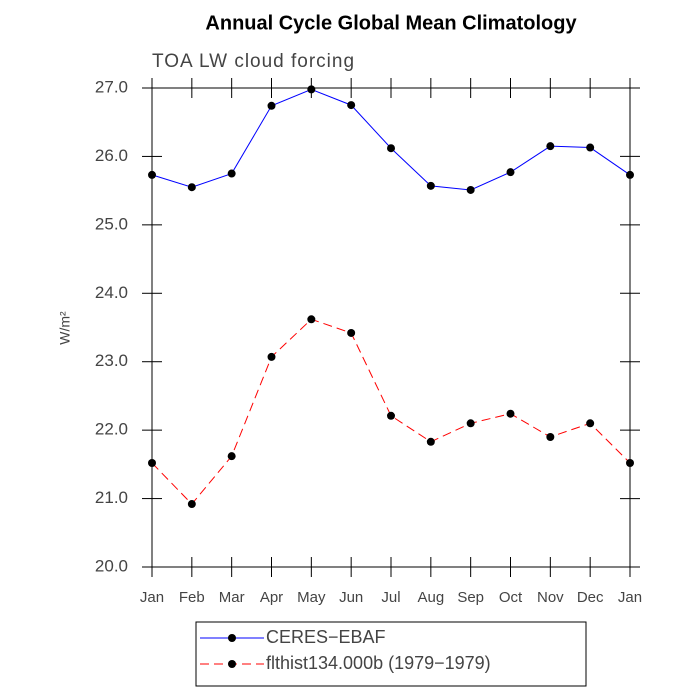 The image size is (700, 700). Describe the element at coordinates (378, 663) in the screenshot. I see `legend-label: flthist134.000b (1979−1979)` at that location.